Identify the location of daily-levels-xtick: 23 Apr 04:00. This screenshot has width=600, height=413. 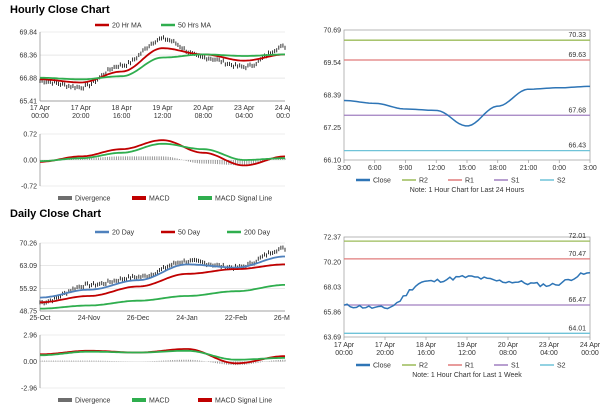
(549, 349).